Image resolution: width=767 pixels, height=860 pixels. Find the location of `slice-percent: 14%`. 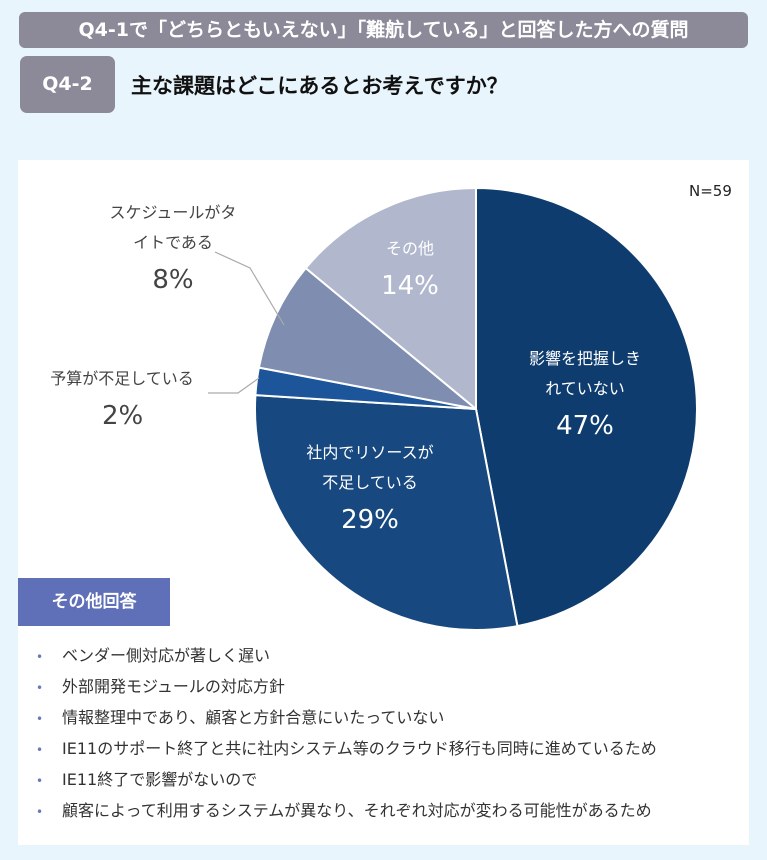

slice-percent: 14% is located at coordinates (410, 286).